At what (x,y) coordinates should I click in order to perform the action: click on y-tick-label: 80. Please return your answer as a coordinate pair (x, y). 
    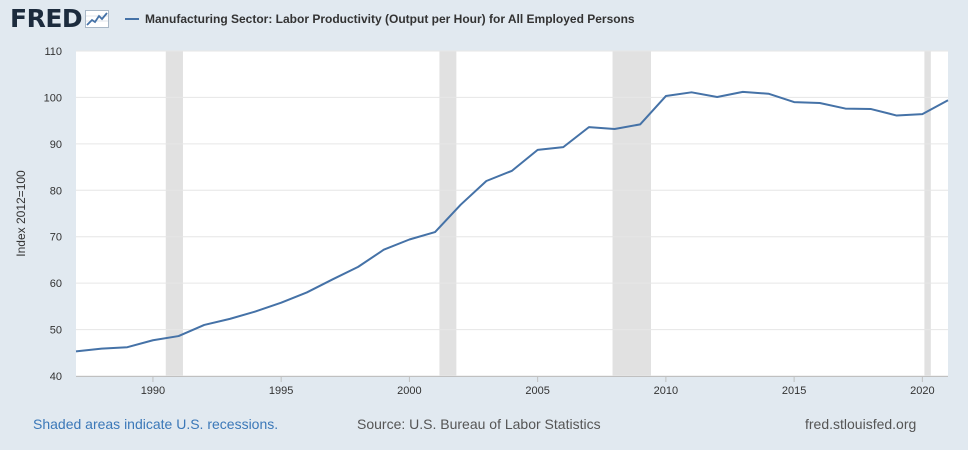
    Looking at the image, I should click on (56, 191).